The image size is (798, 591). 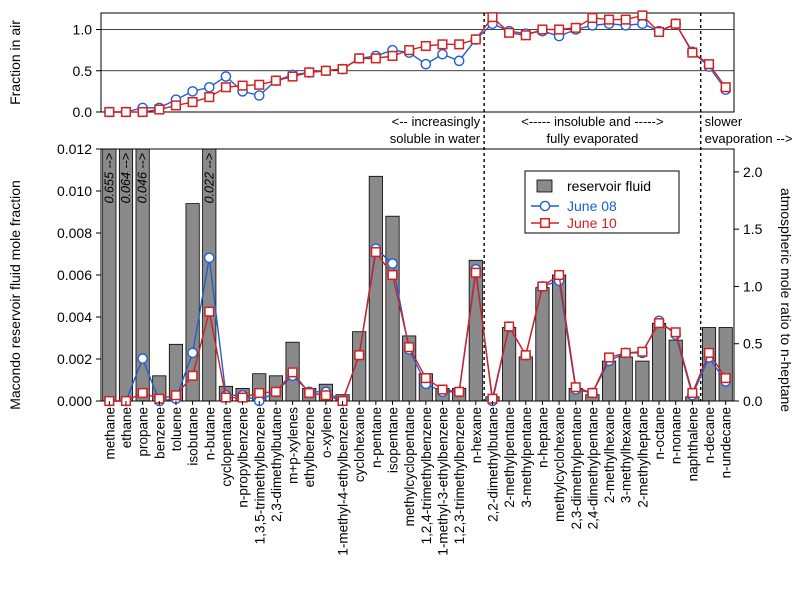 I want to click on x-tick-label: 1,3,5-trimethylbenzene, so click(x=259, y=475).